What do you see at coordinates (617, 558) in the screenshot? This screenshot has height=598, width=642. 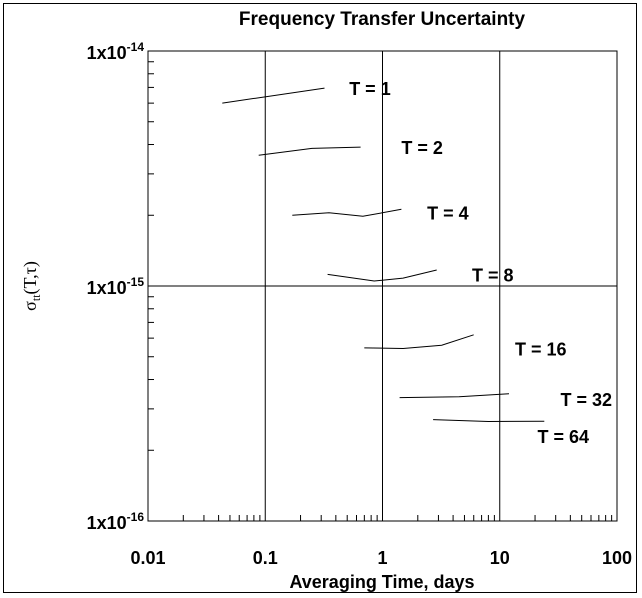 I see `x-tick-label: 100` at bounding box center [617, 558].